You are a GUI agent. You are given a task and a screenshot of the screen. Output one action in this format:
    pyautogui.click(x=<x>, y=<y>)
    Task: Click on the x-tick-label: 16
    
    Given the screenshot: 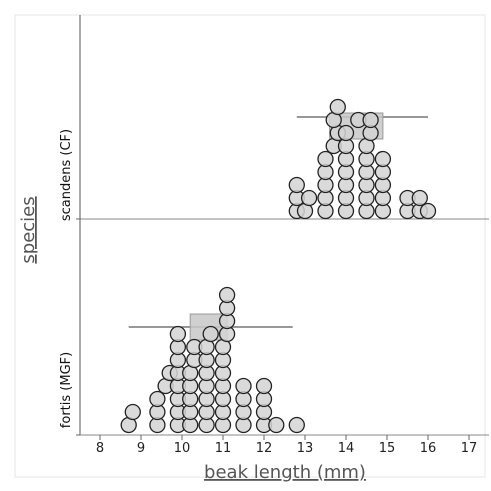 What is the action you would take?
    pyautogui.click(x=428, y=448)
    